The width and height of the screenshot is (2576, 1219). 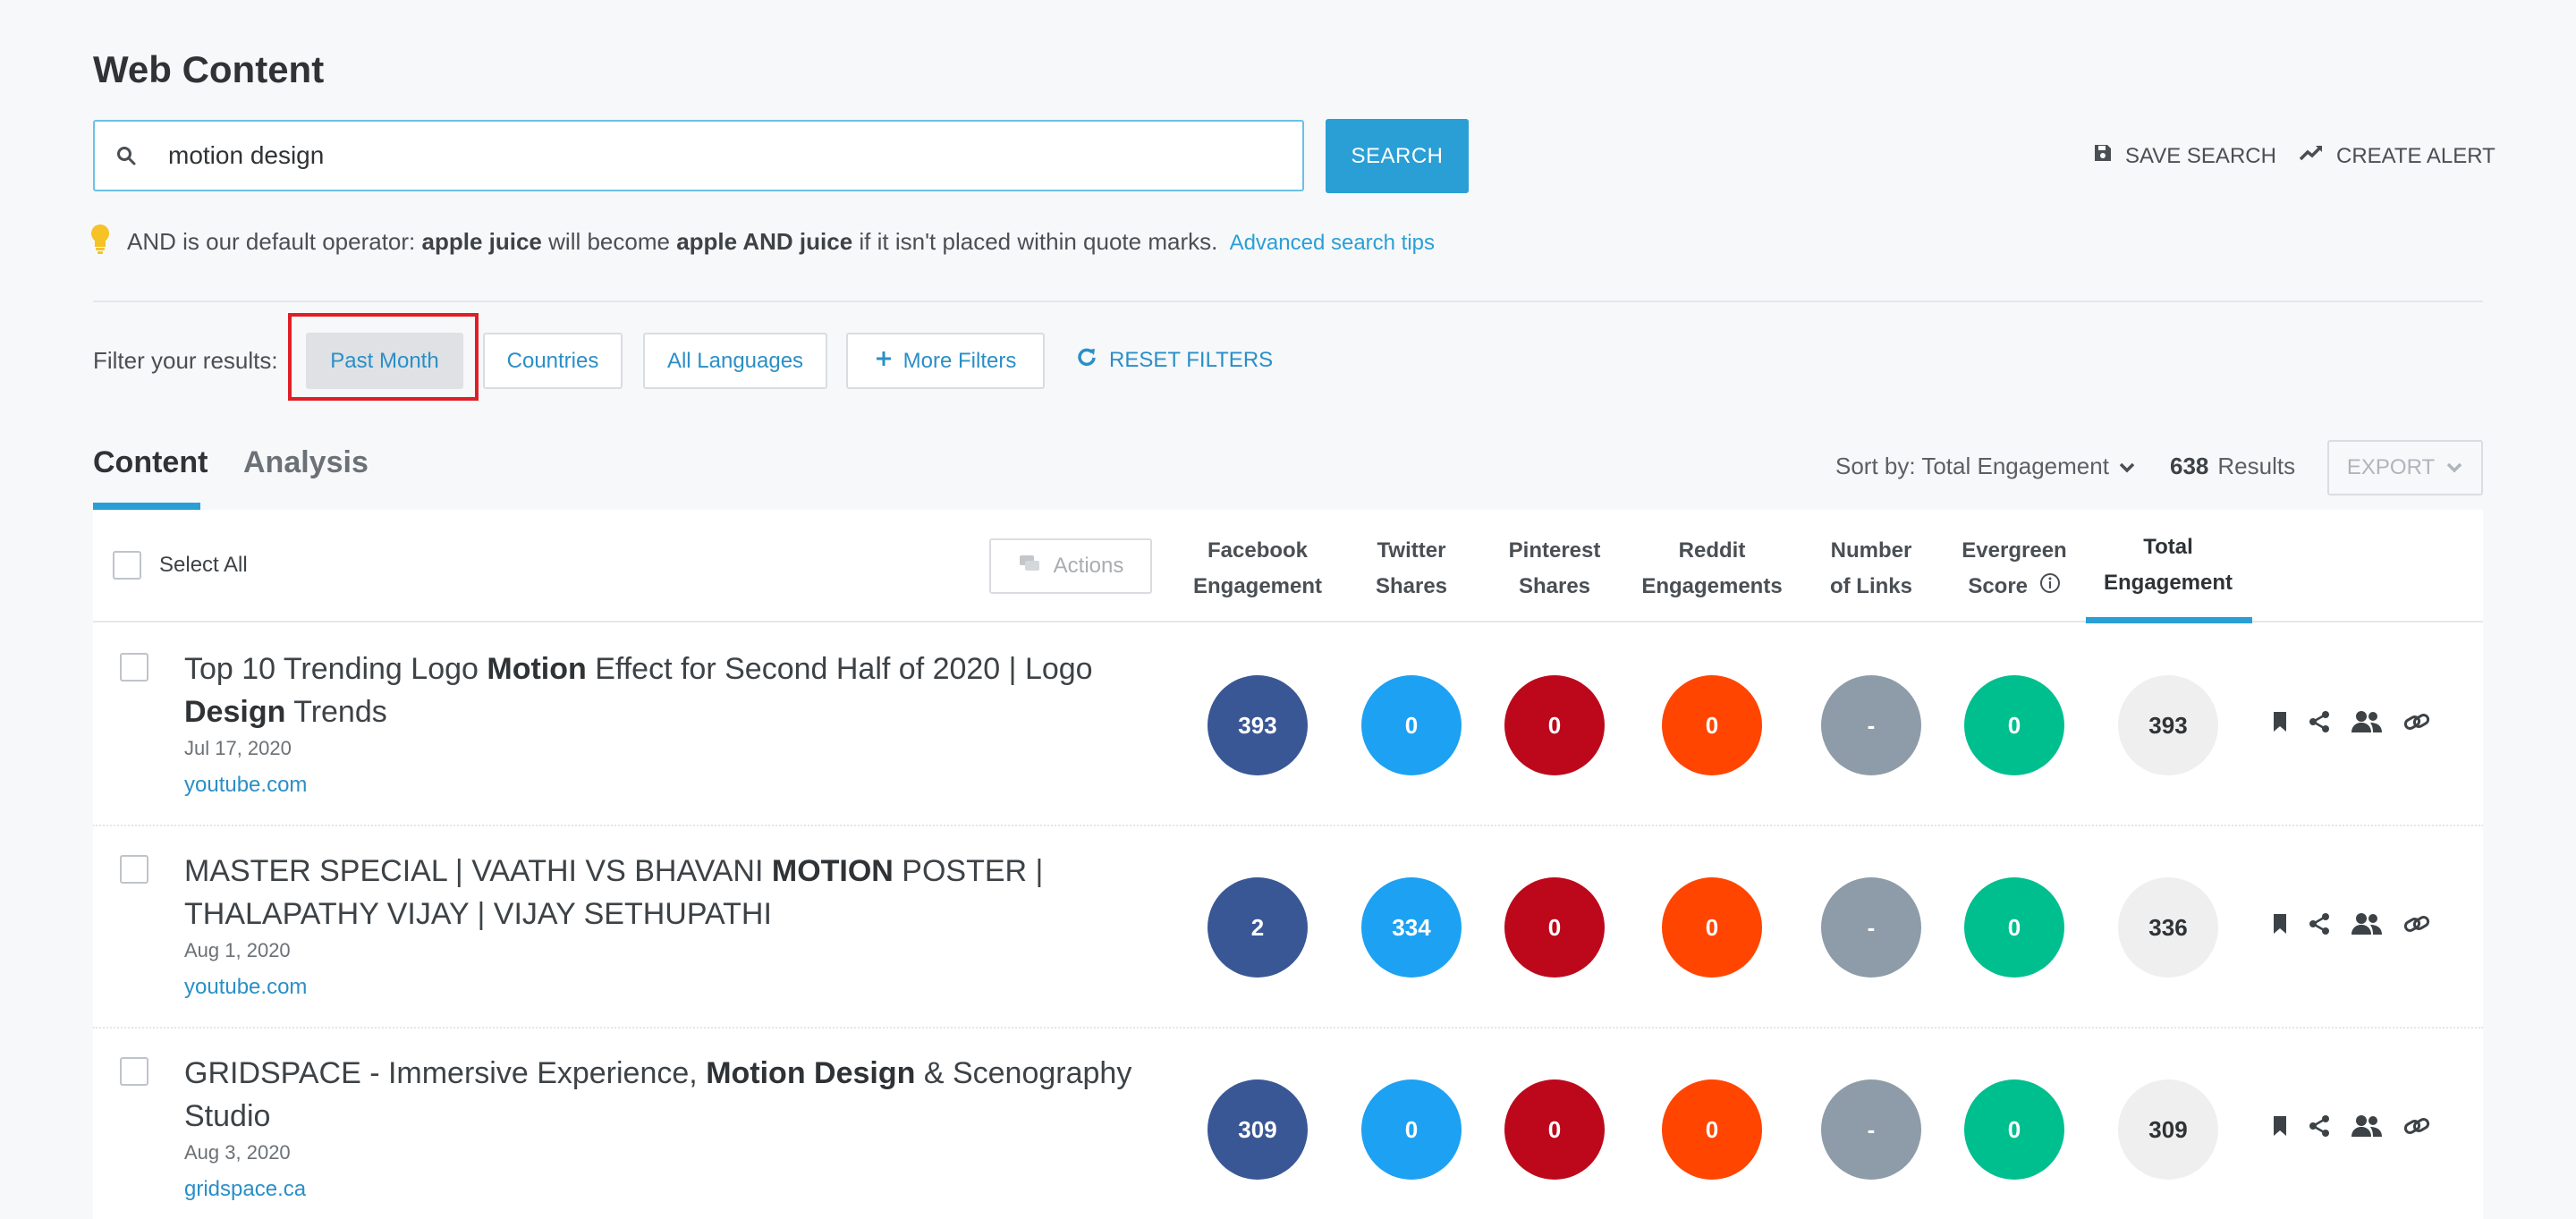 What do you see at coordinates (2311, 156) in the screenshot?
I see `trend-icon` at bounding box center [2311, 156].